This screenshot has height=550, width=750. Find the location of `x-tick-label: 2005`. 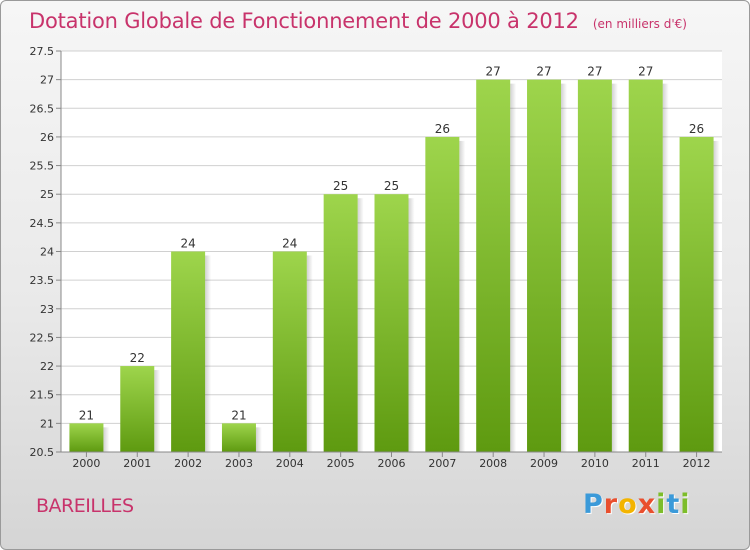

x-tick-label: 2005 is located at coordinates (341, 463).